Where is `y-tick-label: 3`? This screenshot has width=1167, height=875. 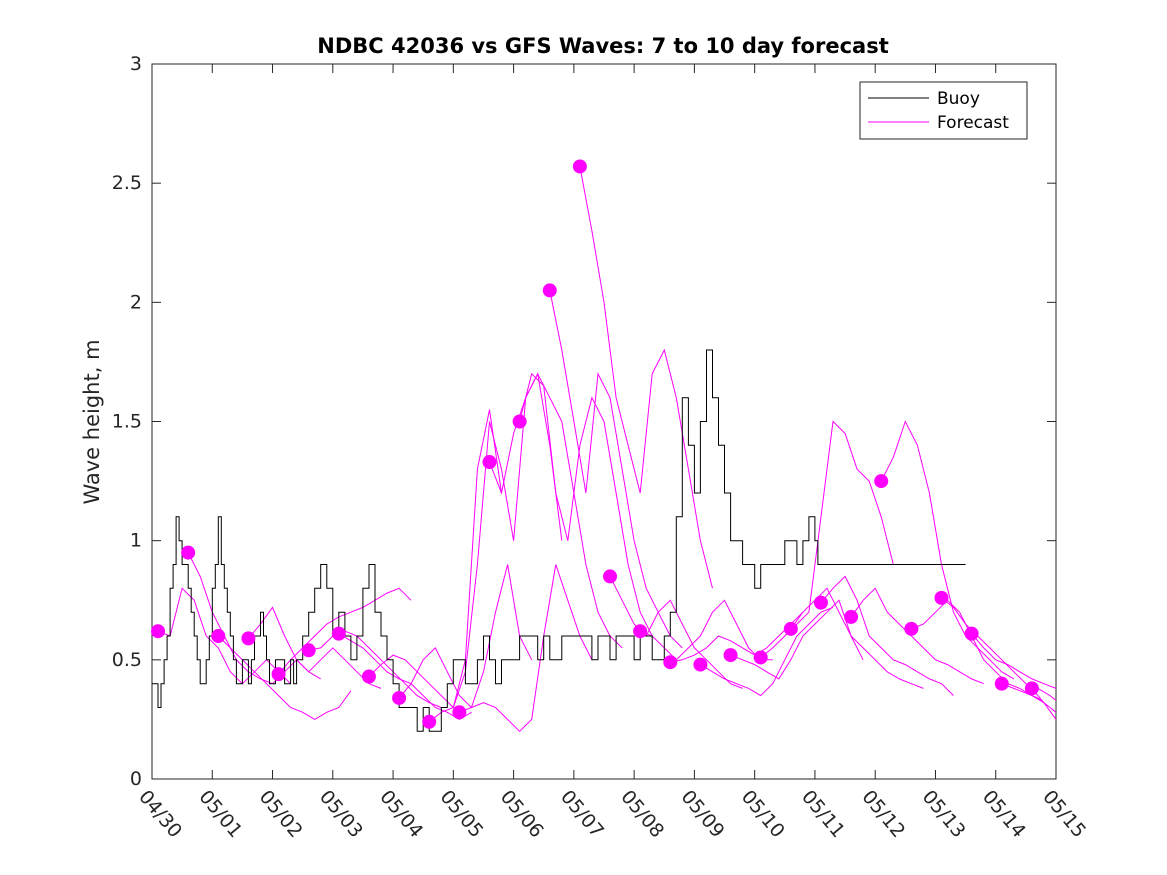
y-tick-label: 3 is located at coordinates (136, 64).